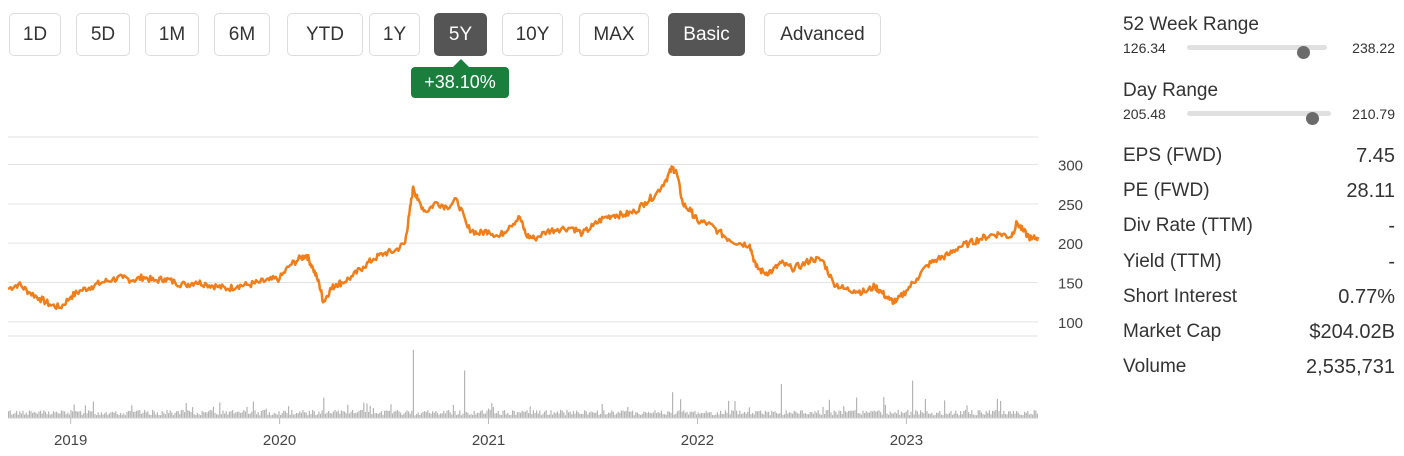 Image resolution: width=1404 pixels, height=456 pixels. Describe the element at coordinates (1370, 191) in the screenshot. I see `stat-value: 28.11` at that location.